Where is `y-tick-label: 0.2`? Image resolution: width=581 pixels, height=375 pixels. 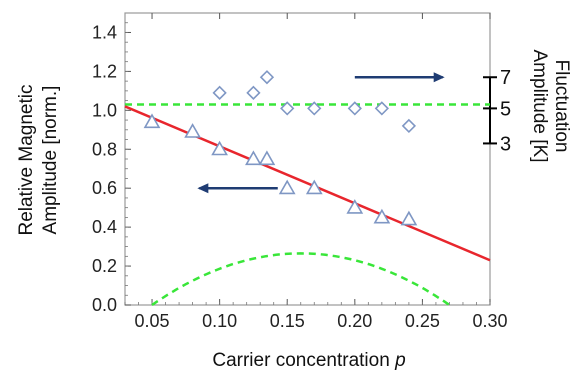 y-tick-label: 0.2 is located at coordinates (104, 266).